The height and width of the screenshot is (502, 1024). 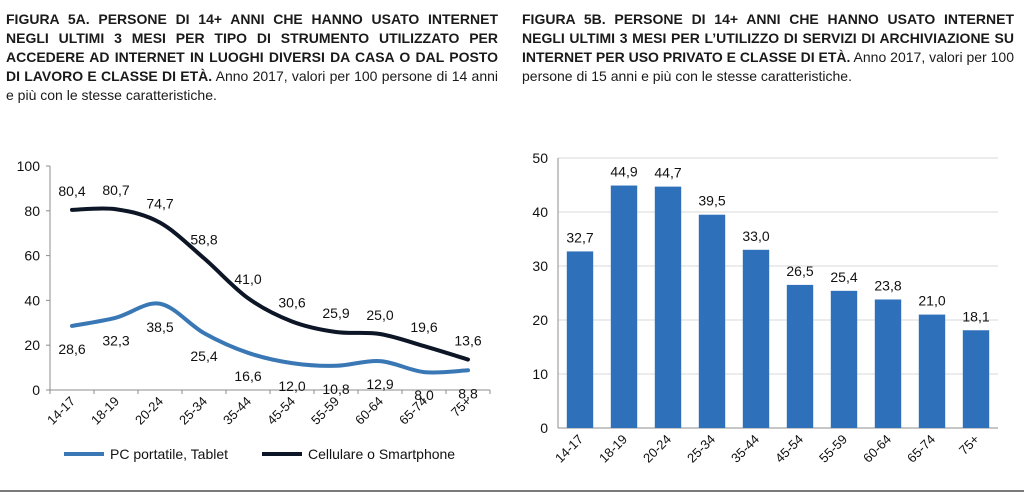 What do you see at coordinates (32, 211) in the screenshot?
I see `y-tick-label: 80` at bounding box center [32, 211].